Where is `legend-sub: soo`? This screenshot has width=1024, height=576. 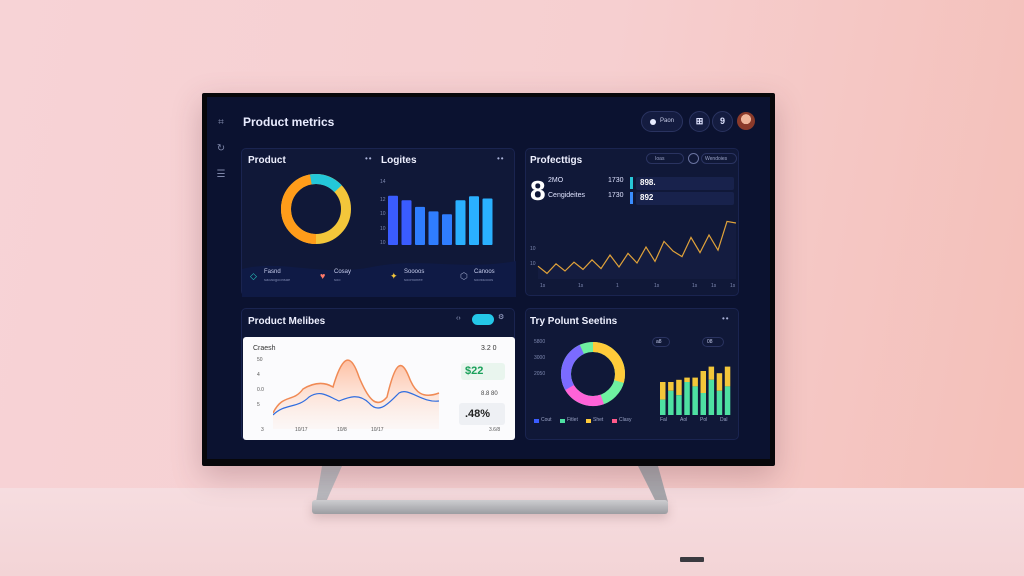
legend-sub: soo is located at coordinates (337, 279).